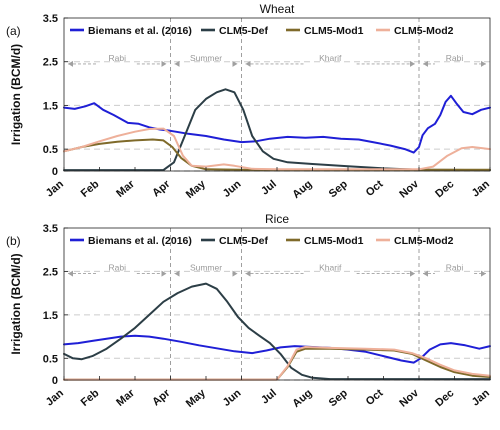 This screenshot has width=500, height=430. I want to click on panel-title: Wheat, so click(277, 9).